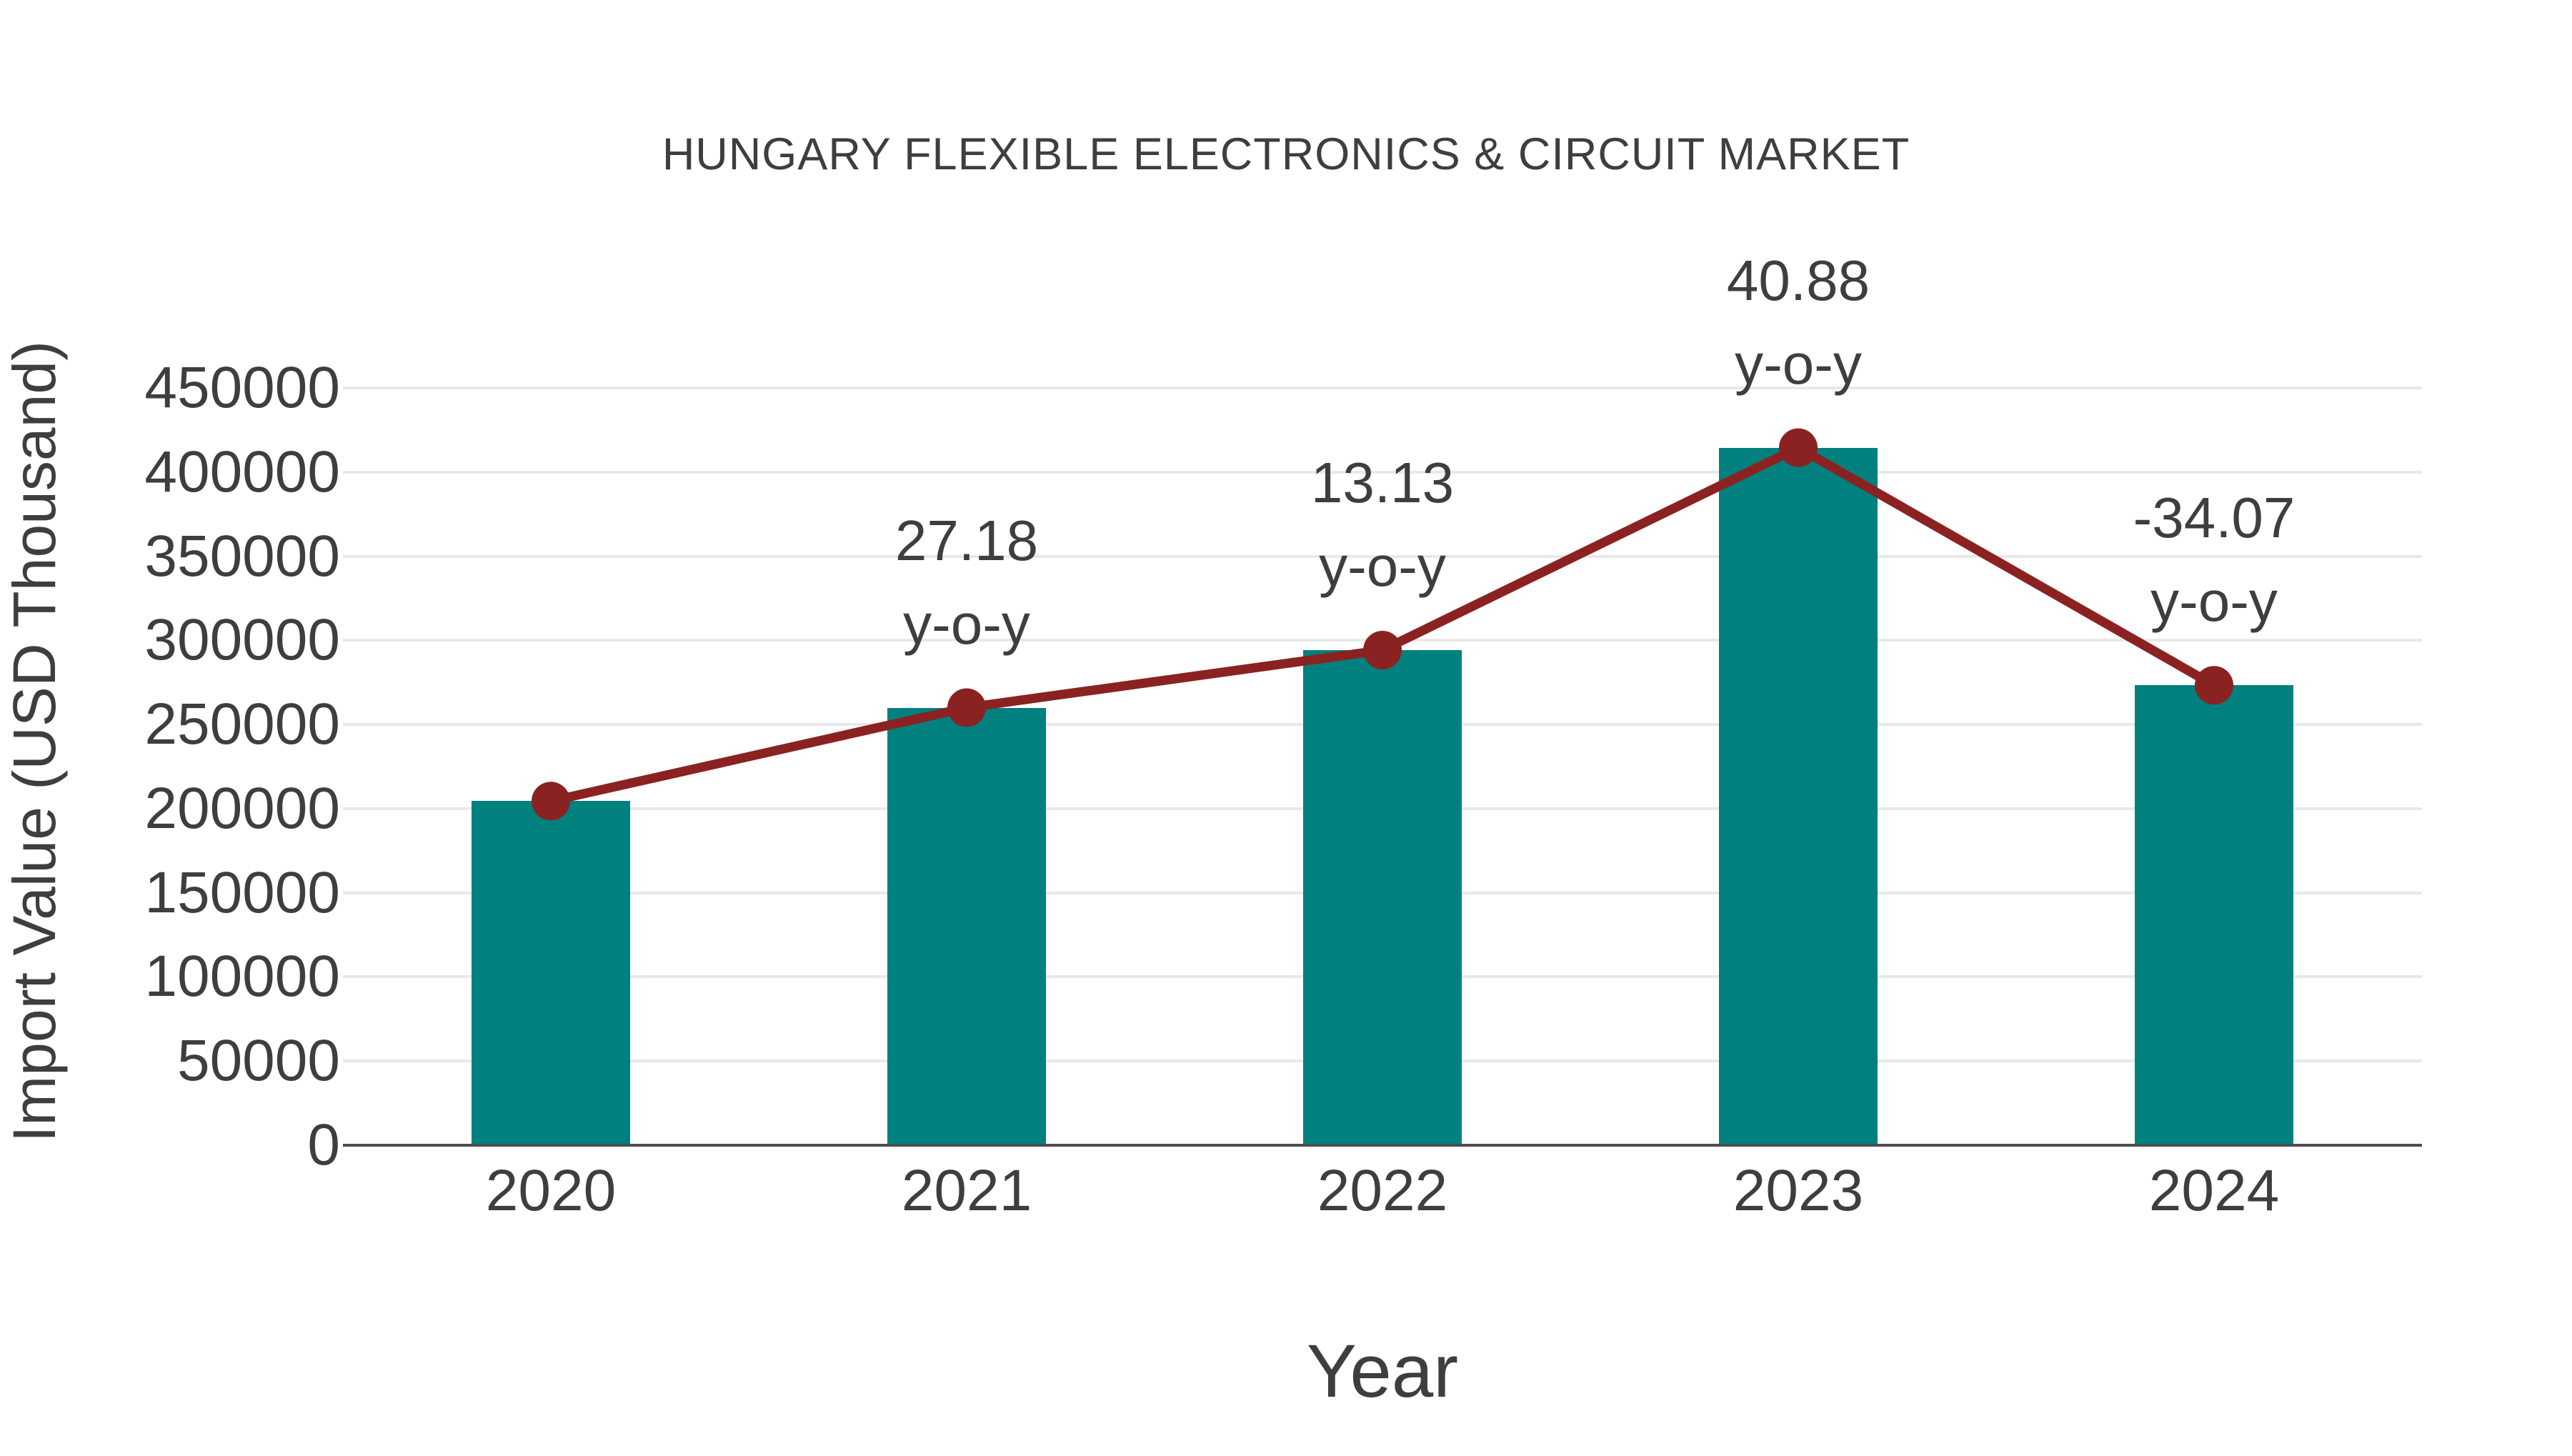  I want to click on bar-2021, so click(966, 926).